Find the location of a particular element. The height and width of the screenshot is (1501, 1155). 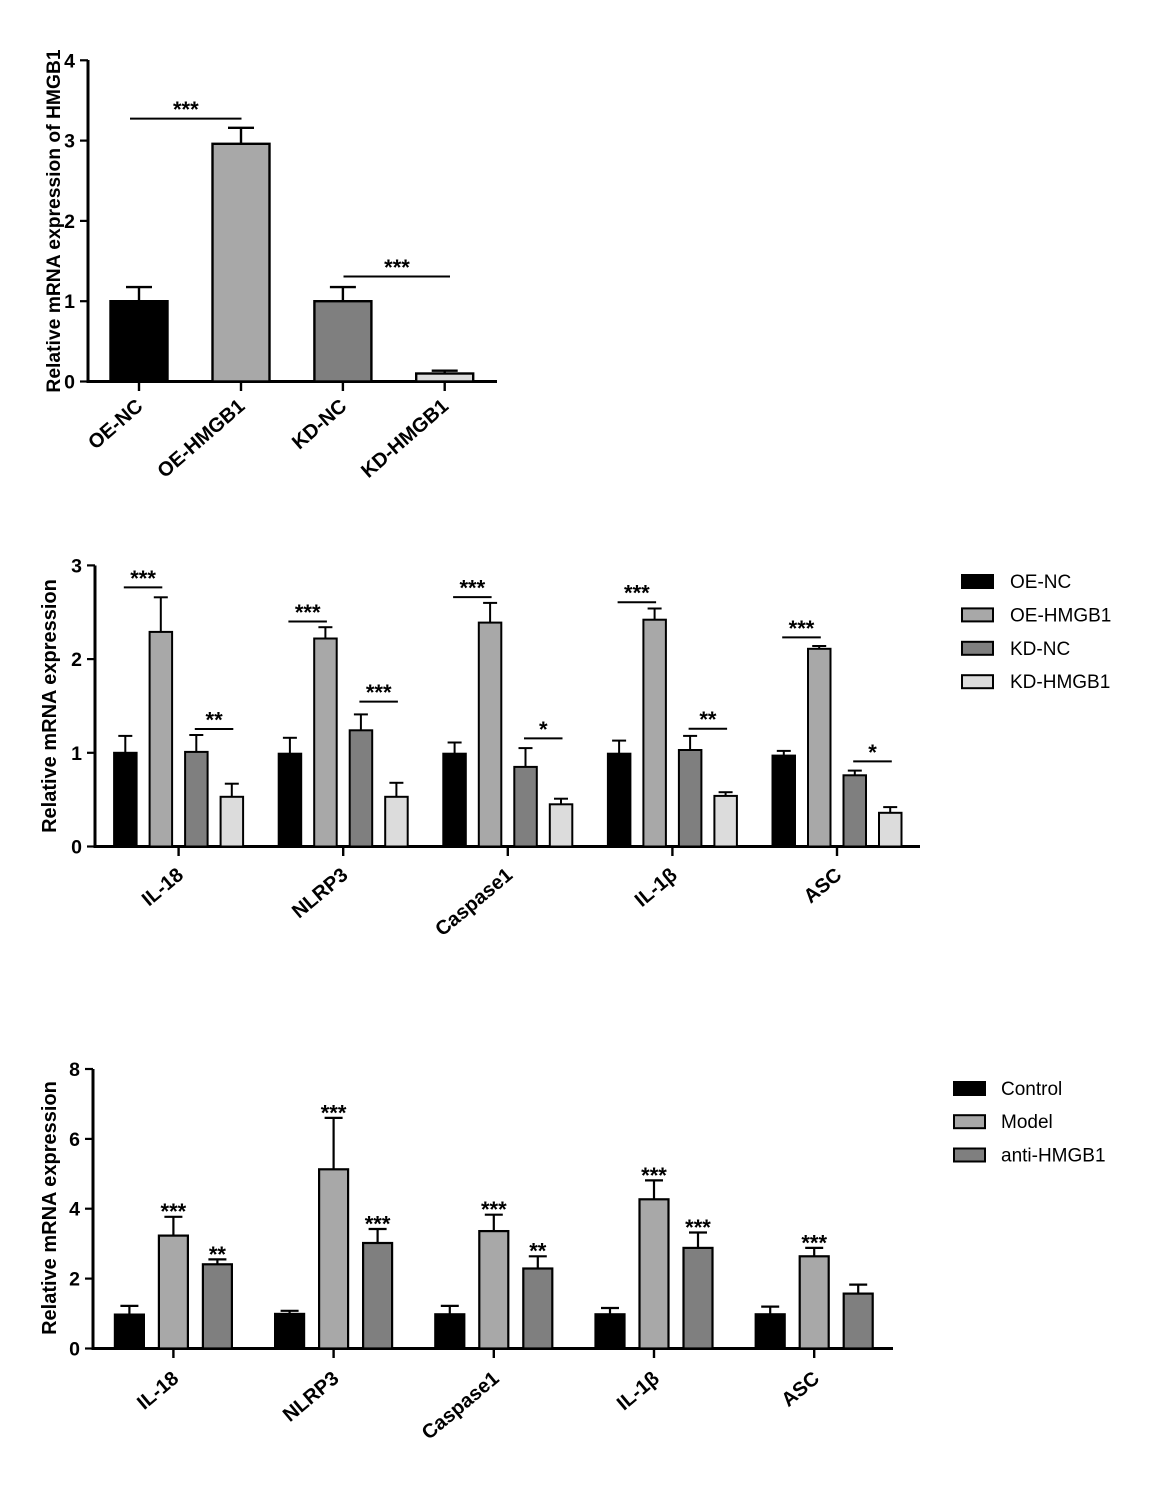

svg-text: Control is located at coordinates (1031, 1089).